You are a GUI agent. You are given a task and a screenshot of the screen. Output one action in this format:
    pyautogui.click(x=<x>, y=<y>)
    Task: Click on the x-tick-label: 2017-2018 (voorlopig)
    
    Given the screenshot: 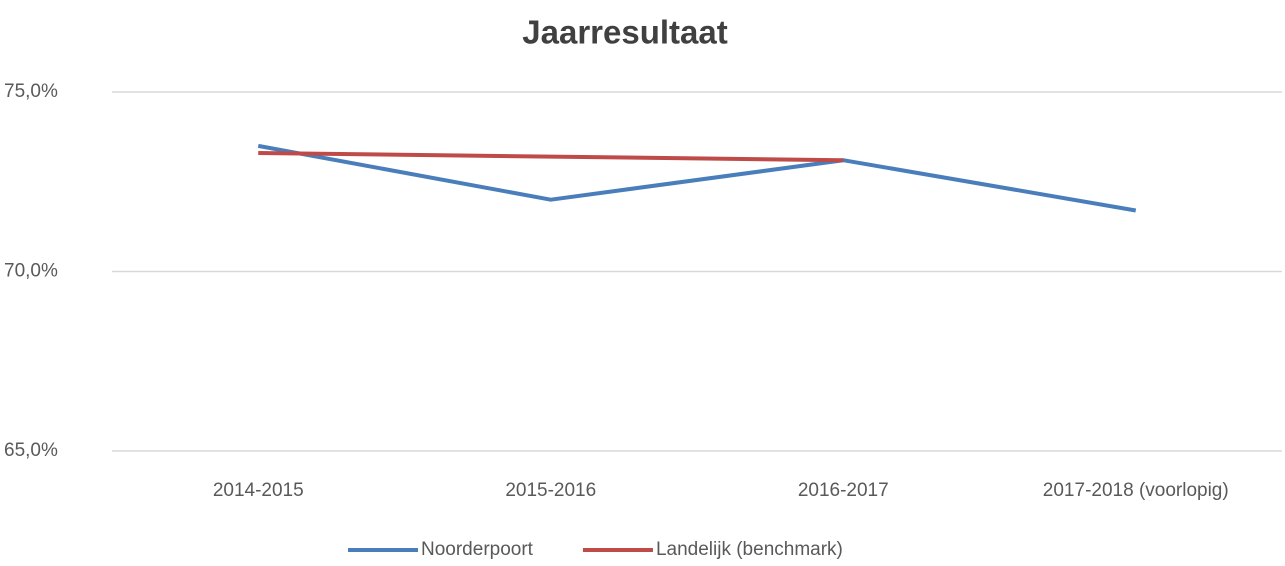 What is the action you would take?
    pyautogui.click(x=1136, y=490)
    